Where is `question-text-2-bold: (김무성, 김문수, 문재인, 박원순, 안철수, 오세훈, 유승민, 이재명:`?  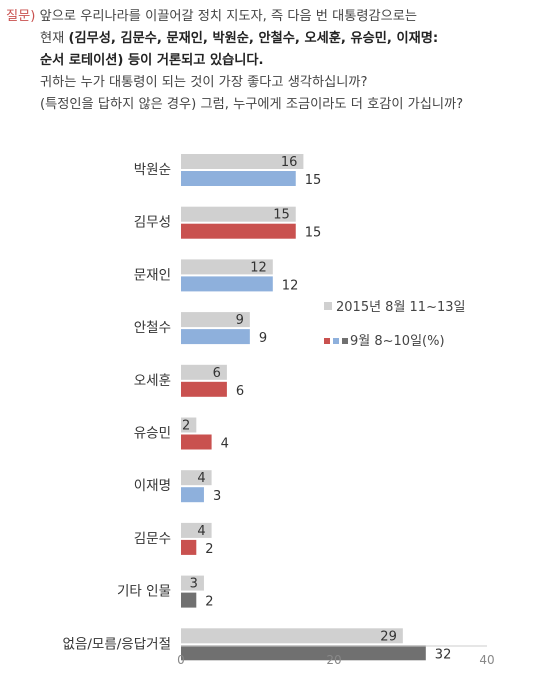
question-text-2-bold: (김무성, 김문수, 문재인, 박원순, 안철수, 오세훈, 유승민, 이재명: is located at coordinates (253, 38).